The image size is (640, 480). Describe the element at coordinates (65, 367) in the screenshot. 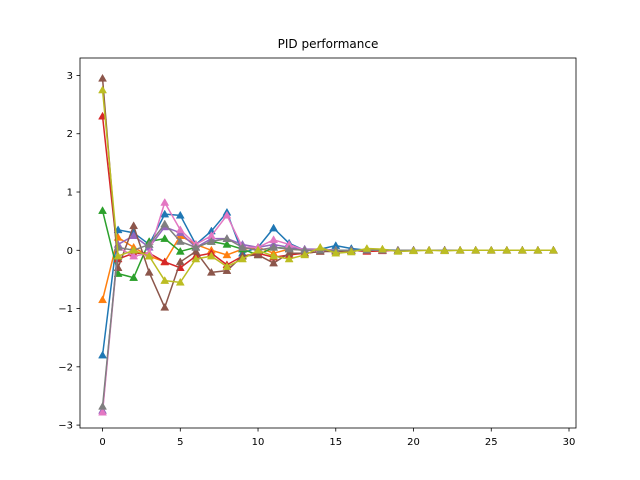

I see `y-tick-label: −2` at that location.